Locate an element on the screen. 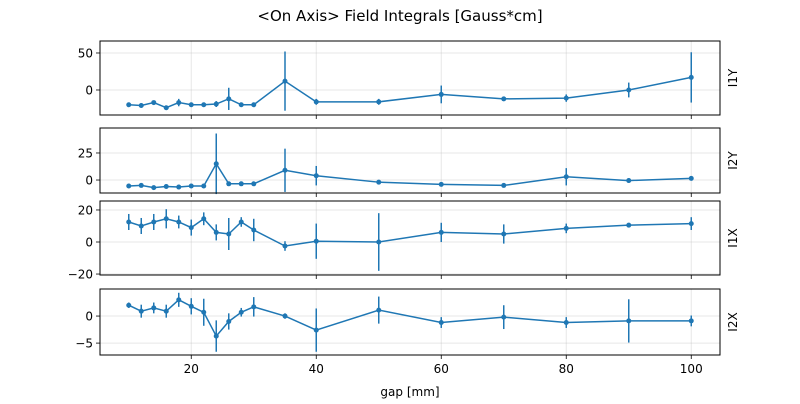 The width and height of the screenshot is (800, 404). y-tick-label: −20 is located at coordinates (80, 275).